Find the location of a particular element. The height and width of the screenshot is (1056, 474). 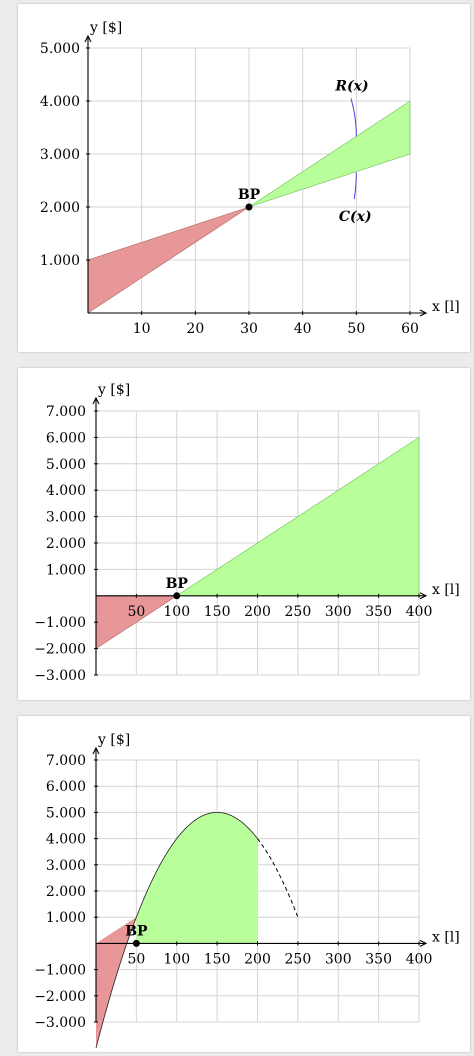

chart3-curve is located at coordinates (176, 930).